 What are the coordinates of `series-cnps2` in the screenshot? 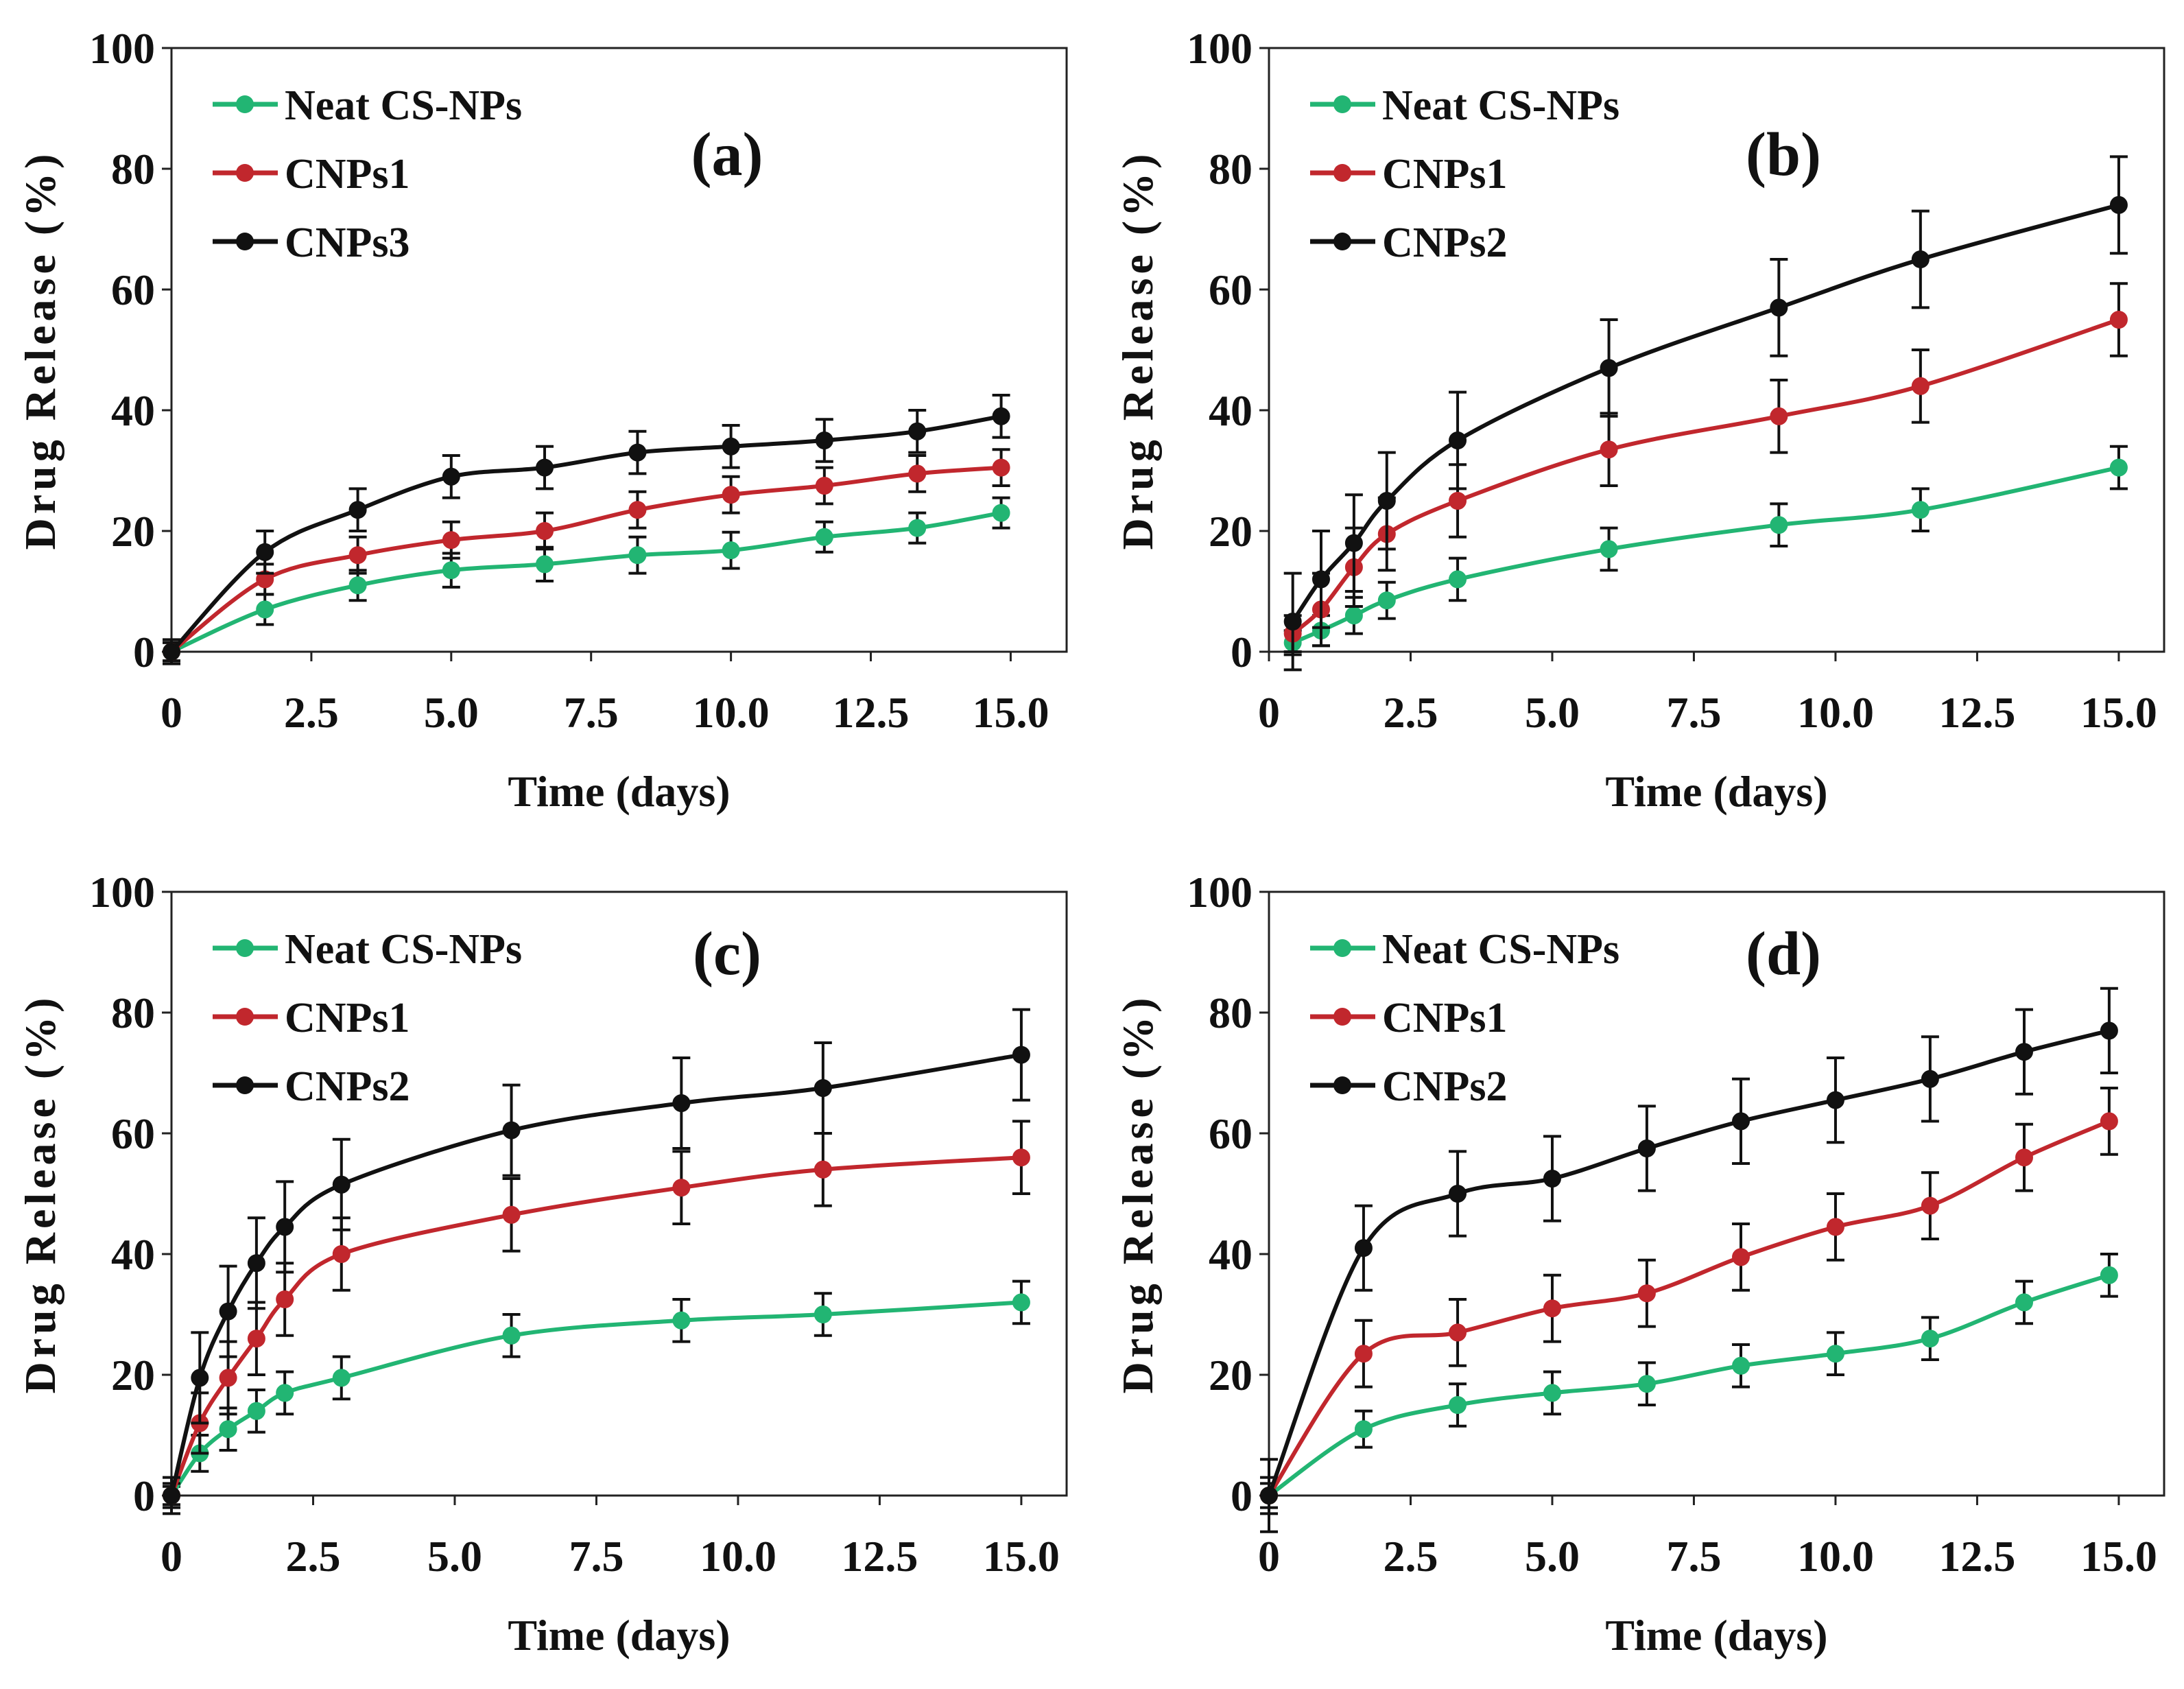 It's located at (596, 1261).